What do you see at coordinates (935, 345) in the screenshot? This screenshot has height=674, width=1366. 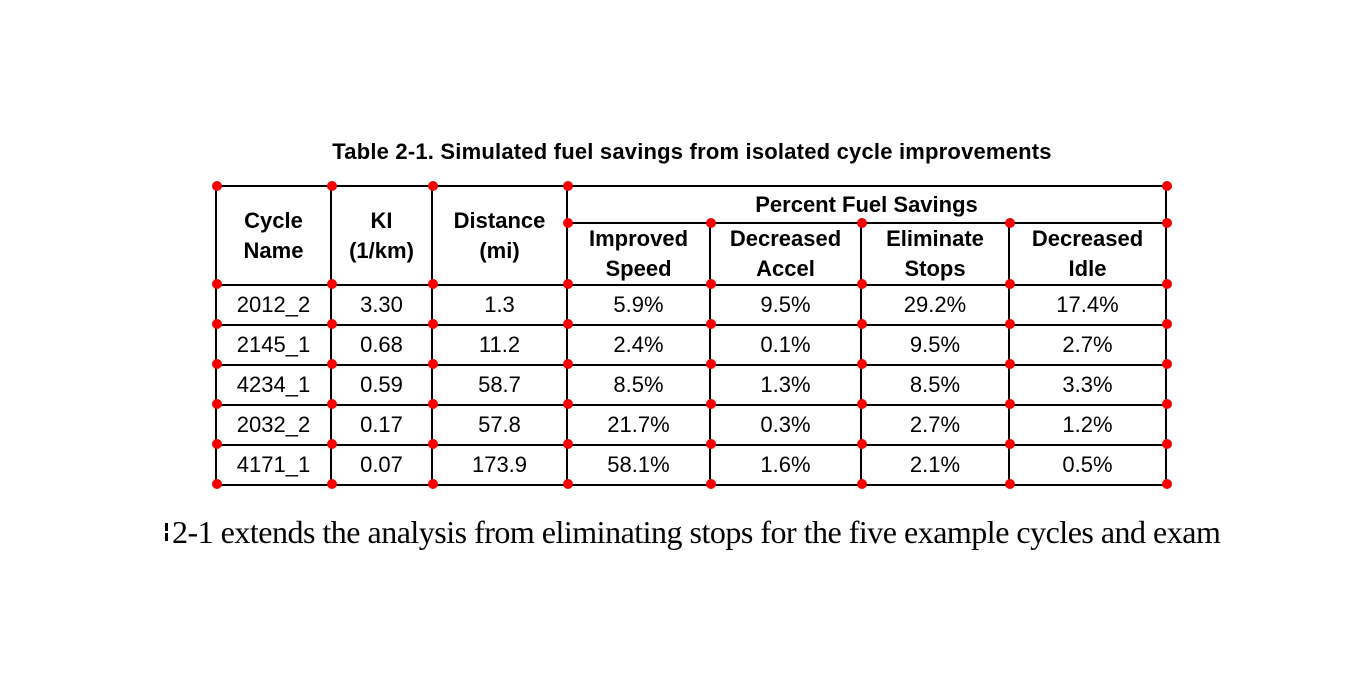 I see `cell-eliminate-stops: 9.5%` at bounding box center [935, 345].